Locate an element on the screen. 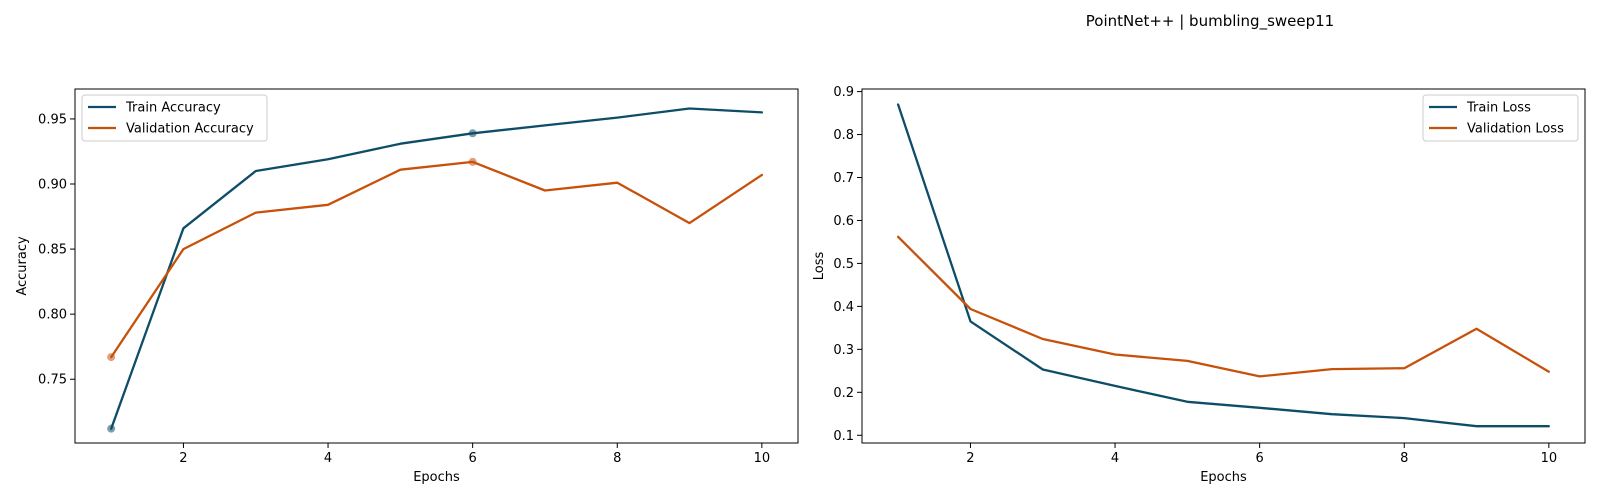  legend-label: Train Loss is located at coordinates (1498, 108).